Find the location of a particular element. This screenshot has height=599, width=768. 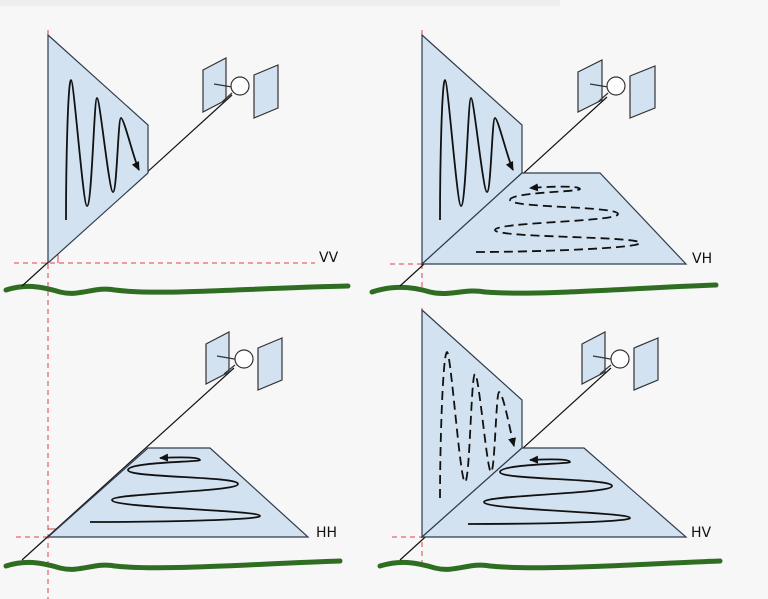

panel-label: HV is located at coordinates (701, 533).